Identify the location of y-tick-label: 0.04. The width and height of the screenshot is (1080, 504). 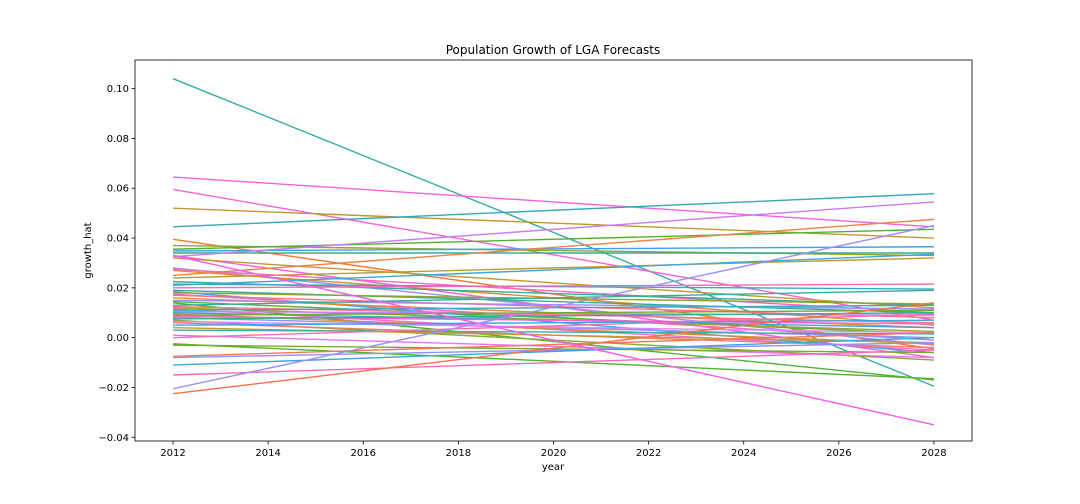
(118, 239).